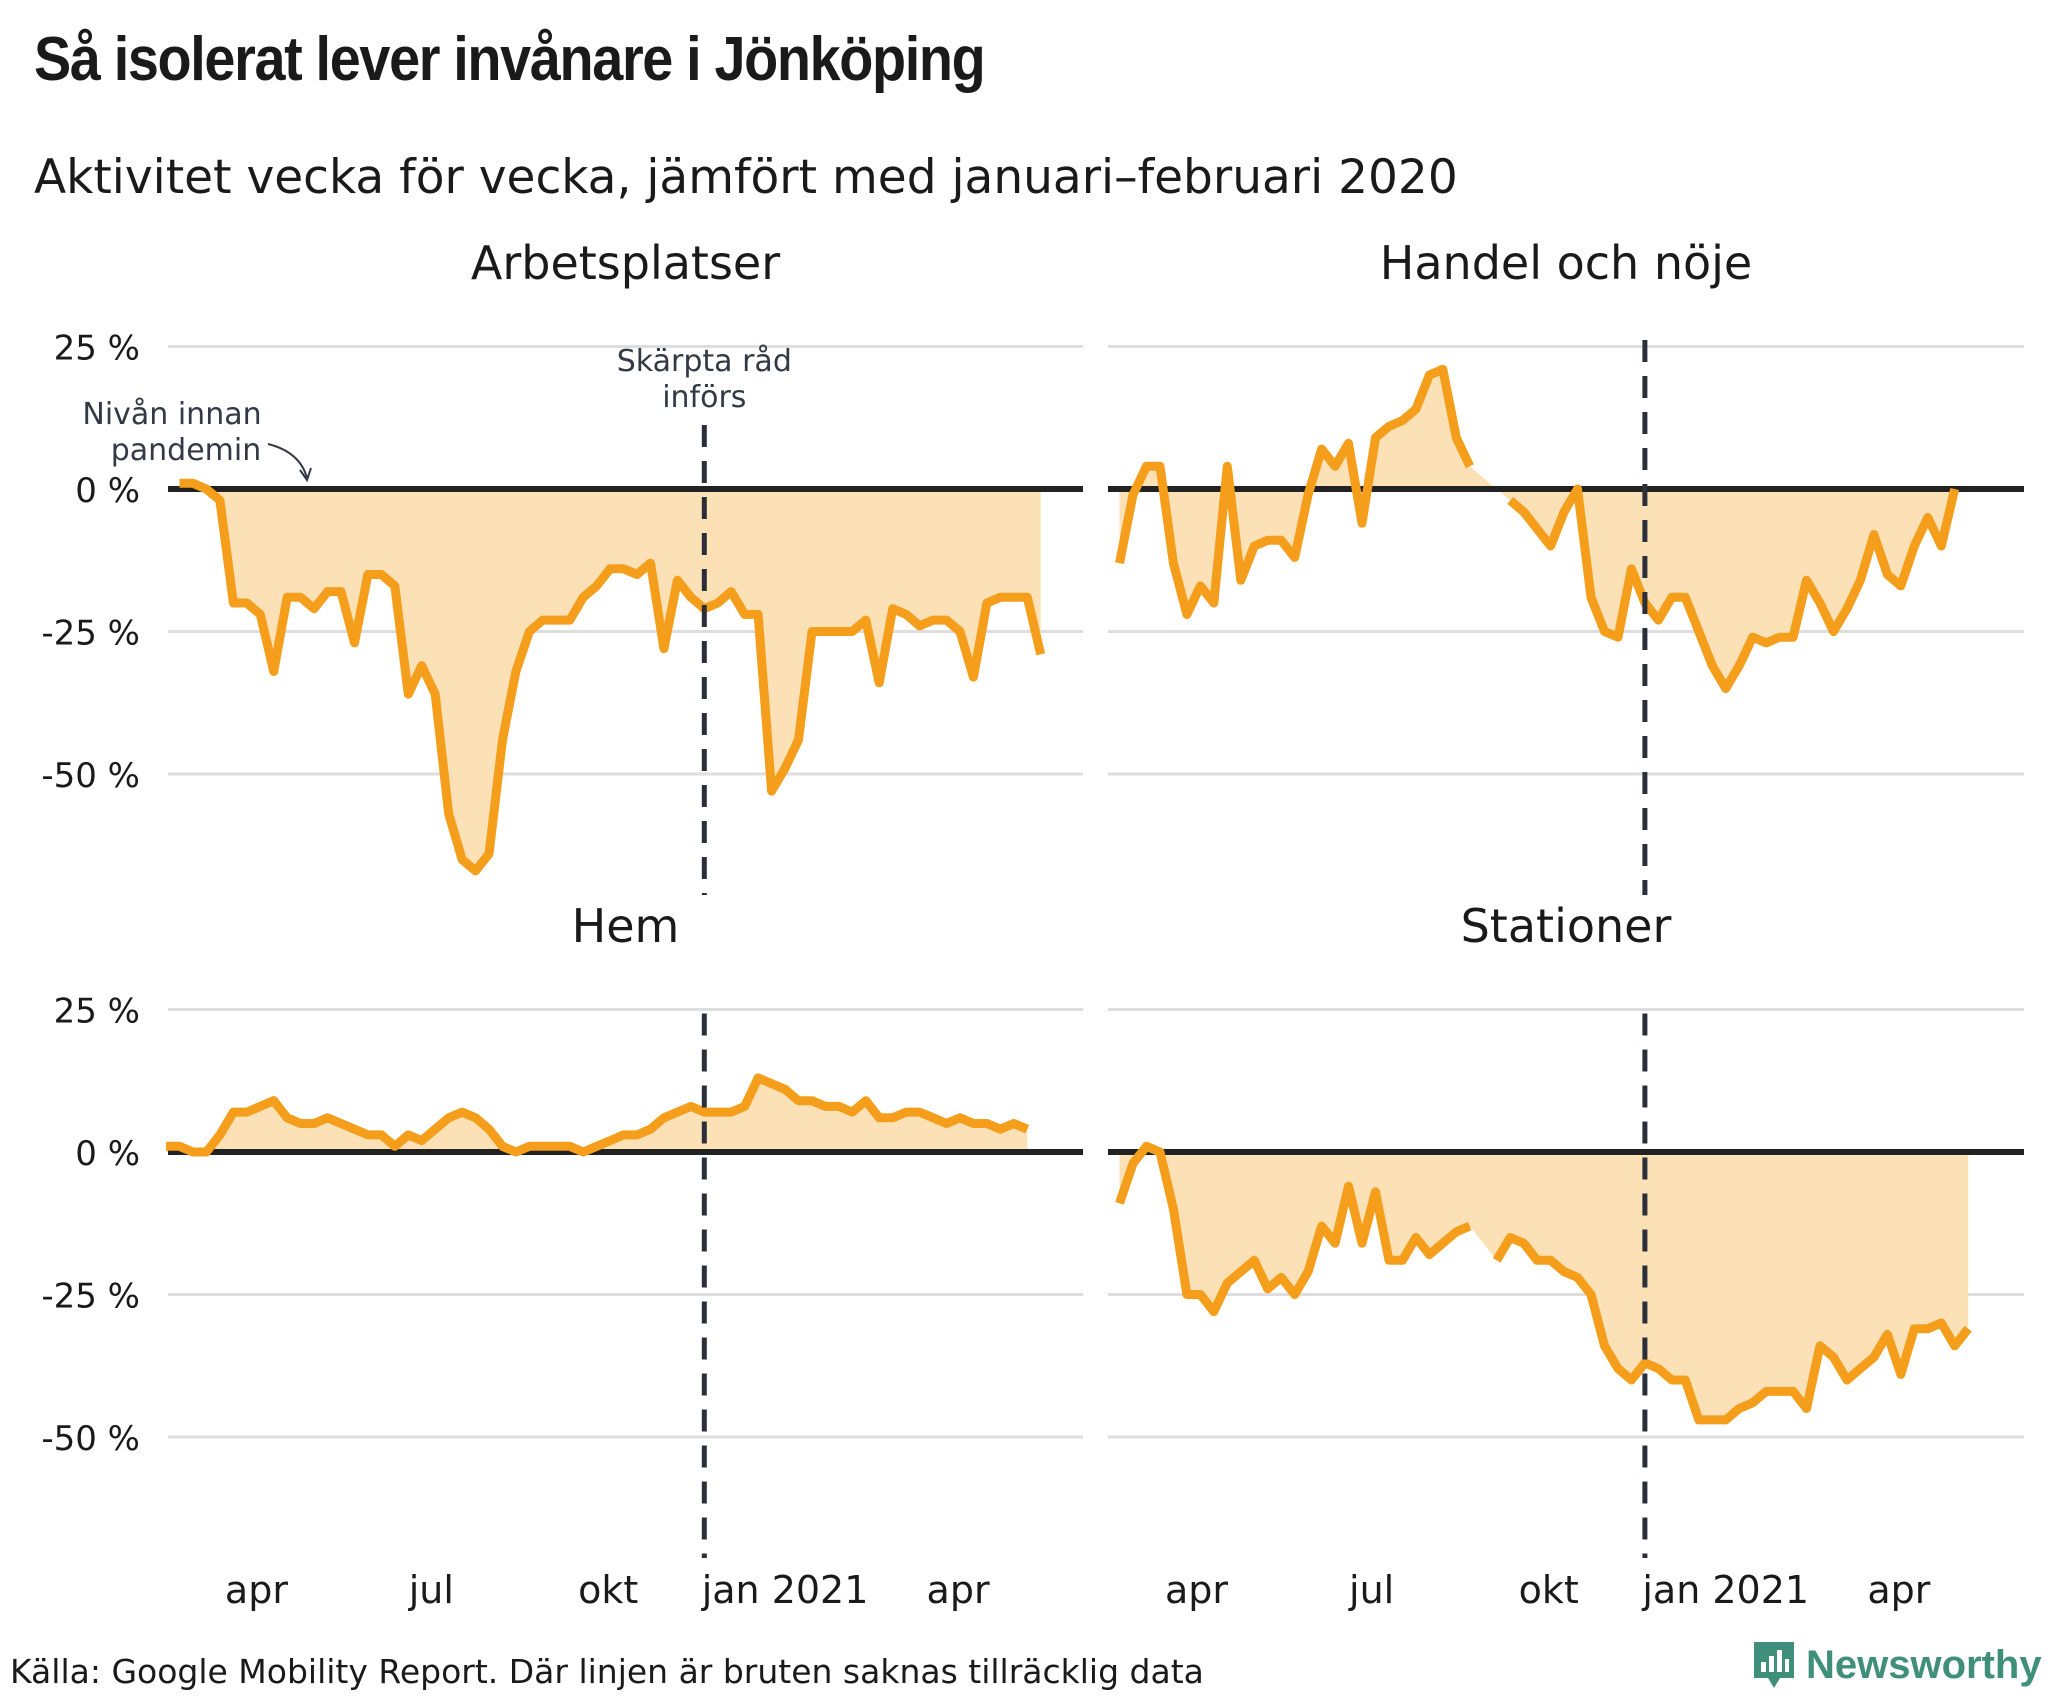  What do you see at coordinates (171, 414) in the screenshot?
I see `baseline-annotation: Nivån innan` at bounding box center [171, 414].